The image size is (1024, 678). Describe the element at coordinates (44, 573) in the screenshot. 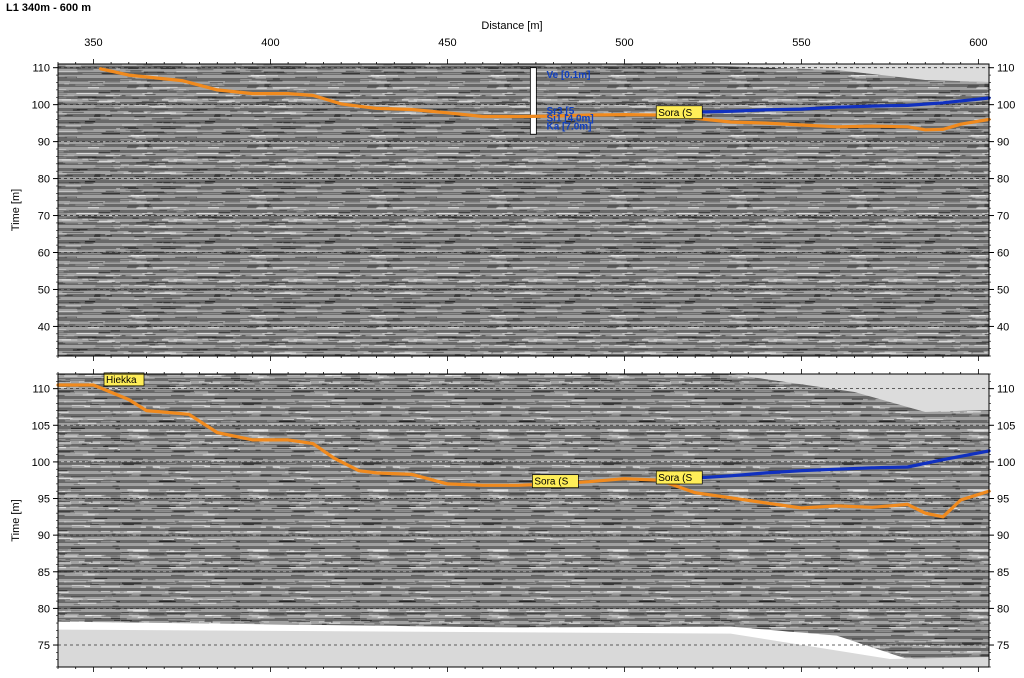

I see `y-tick-label: 85` at that location.